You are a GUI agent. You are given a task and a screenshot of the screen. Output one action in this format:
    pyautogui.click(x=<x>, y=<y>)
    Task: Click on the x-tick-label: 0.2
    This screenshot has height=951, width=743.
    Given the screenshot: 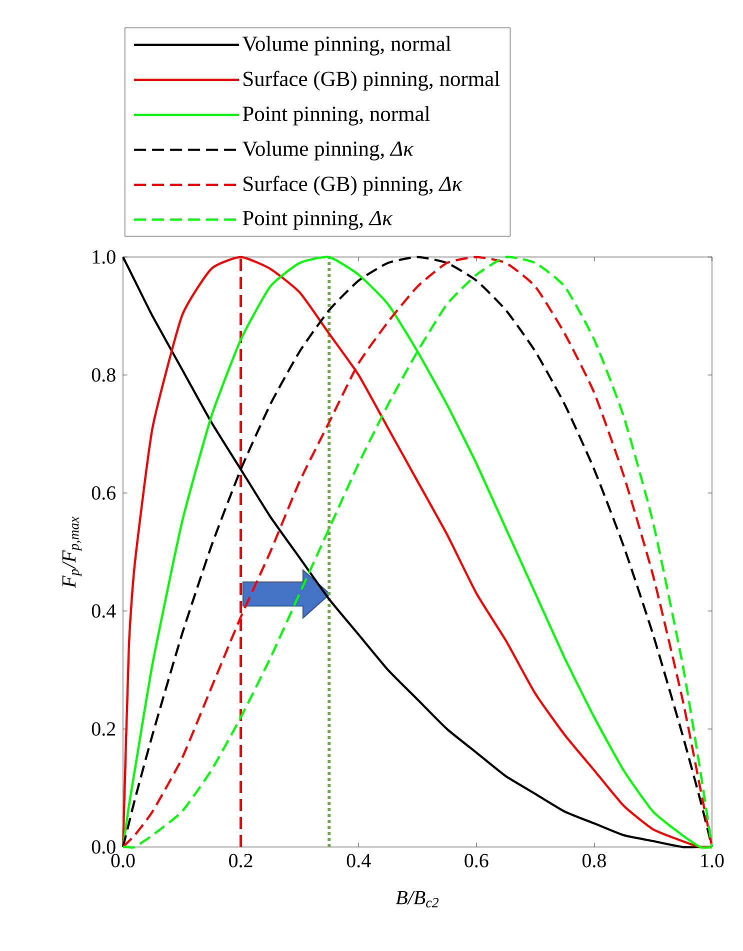 What is the action you would take?
    pyautogui.click(x=240, y=861)
    